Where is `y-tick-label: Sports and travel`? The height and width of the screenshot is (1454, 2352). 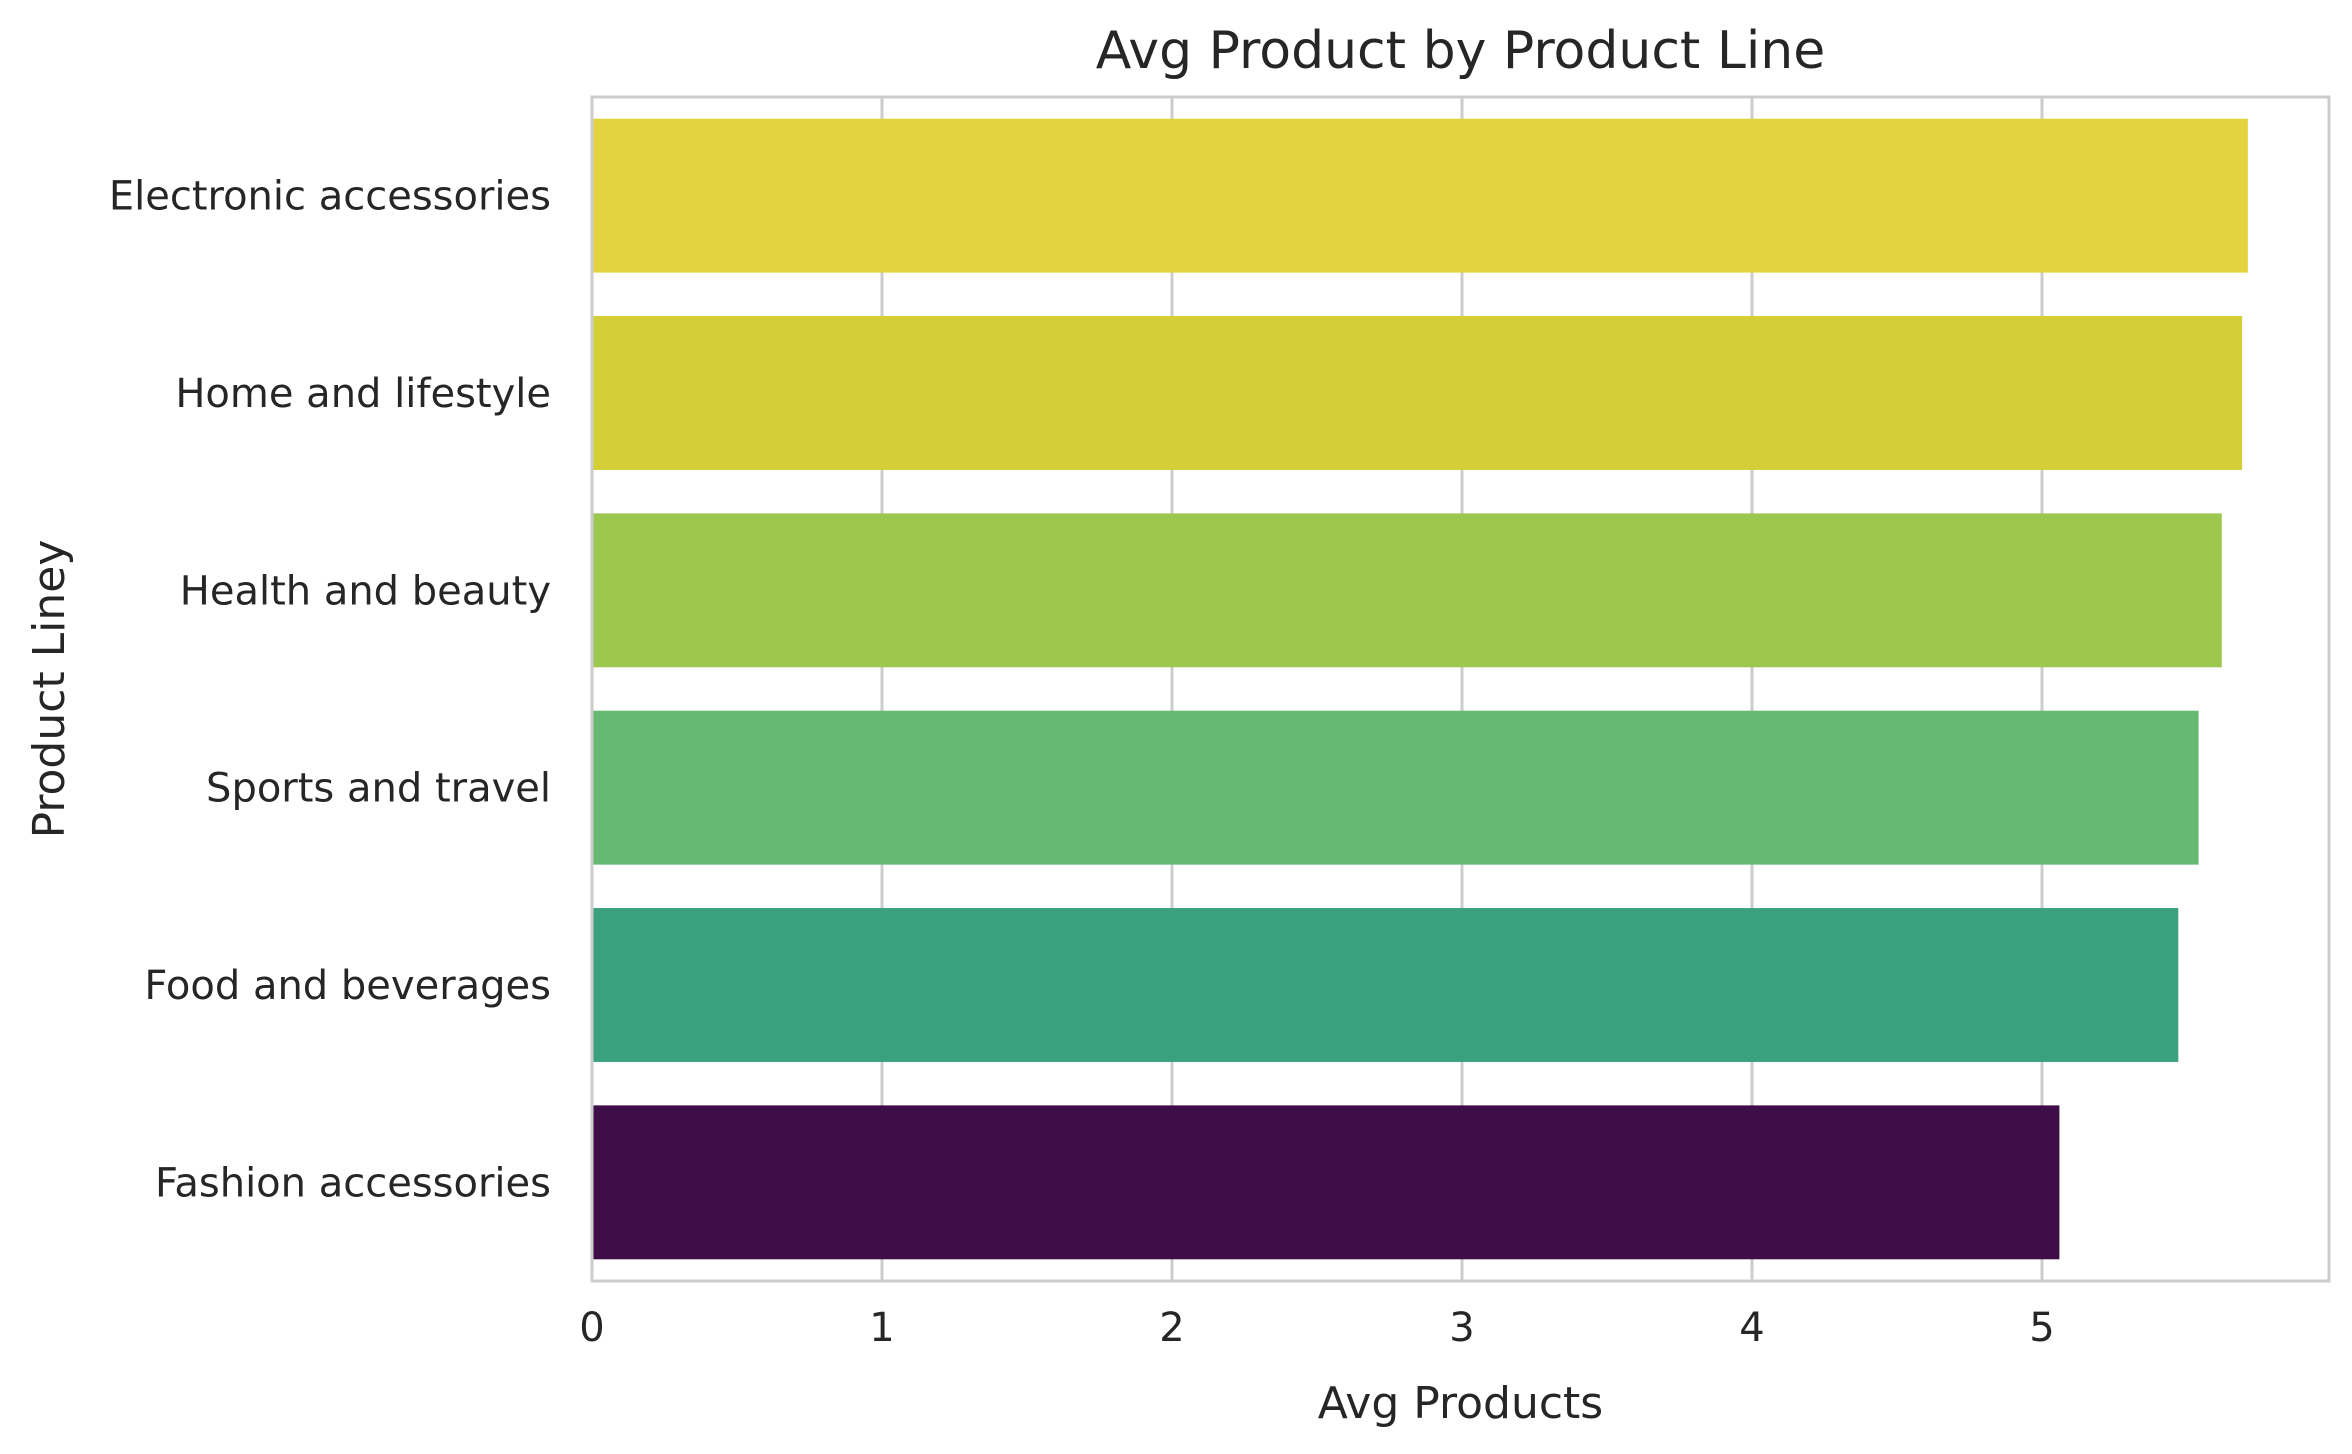
y-tick-label: Sports and travel is located at coordinates (378, 789).